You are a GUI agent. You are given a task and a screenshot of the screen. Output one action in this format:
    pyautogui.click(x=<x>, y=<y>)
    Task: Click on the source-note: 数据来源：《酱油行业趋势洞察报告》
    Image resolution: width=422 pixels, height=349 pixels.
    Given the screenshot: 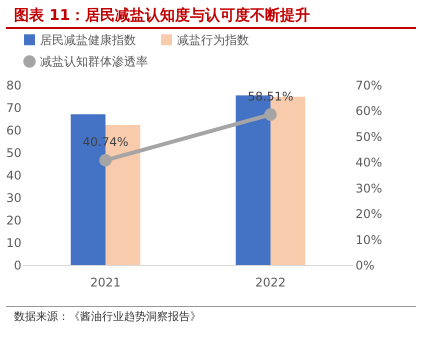 What is the action you would take?
    pyautogui.click(x=211, y=316)
    